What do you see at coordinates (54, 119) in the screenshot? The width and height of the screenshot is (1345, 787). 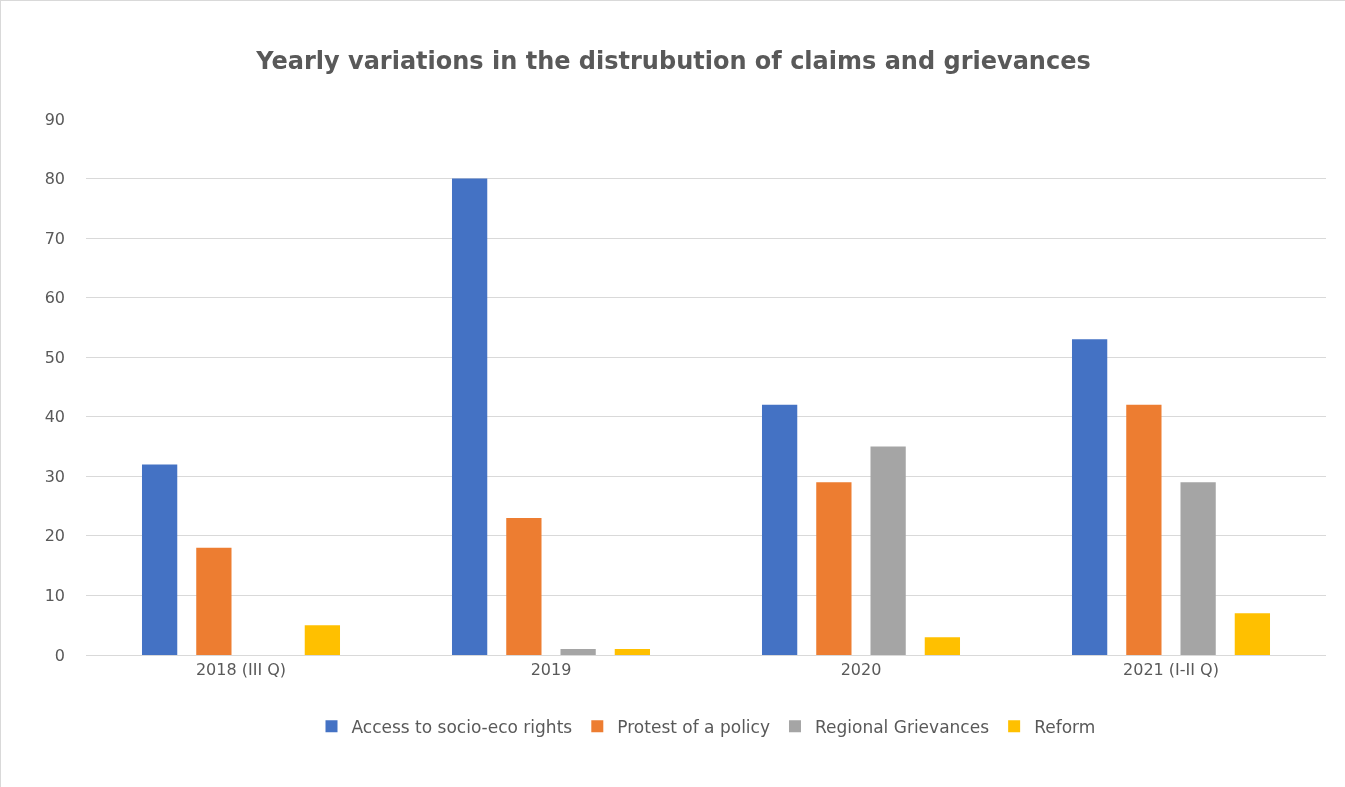 I see `y-tick-label: 90` at bounding box center [54, 119].